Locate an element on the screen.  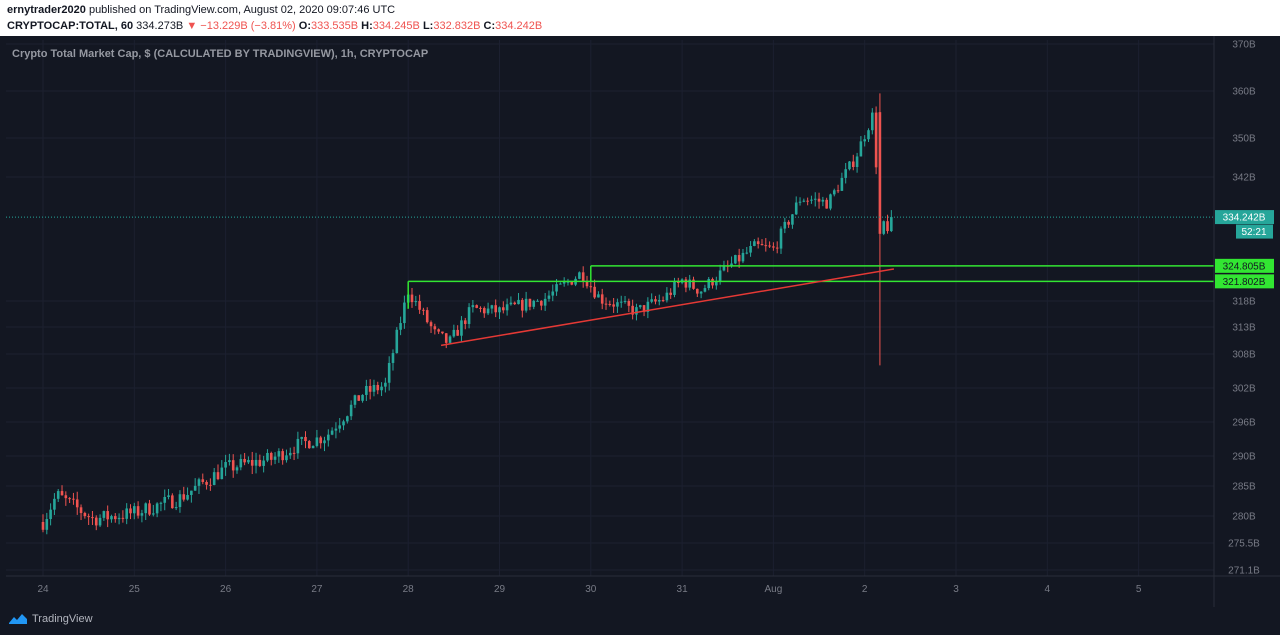
x-tick-label: 4 is located at coordinates (1048, 589).